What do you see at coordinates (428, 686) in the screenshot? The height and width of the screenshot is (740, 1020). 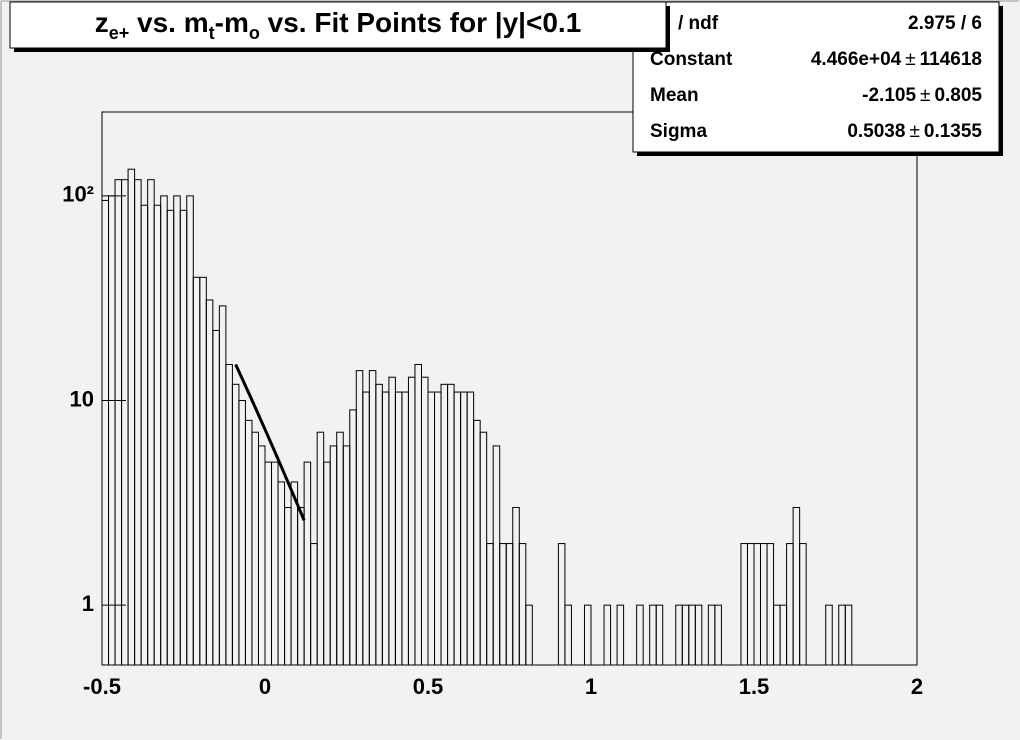 I see `x-tick-label: 0.5` at bounding box center [428, 686].